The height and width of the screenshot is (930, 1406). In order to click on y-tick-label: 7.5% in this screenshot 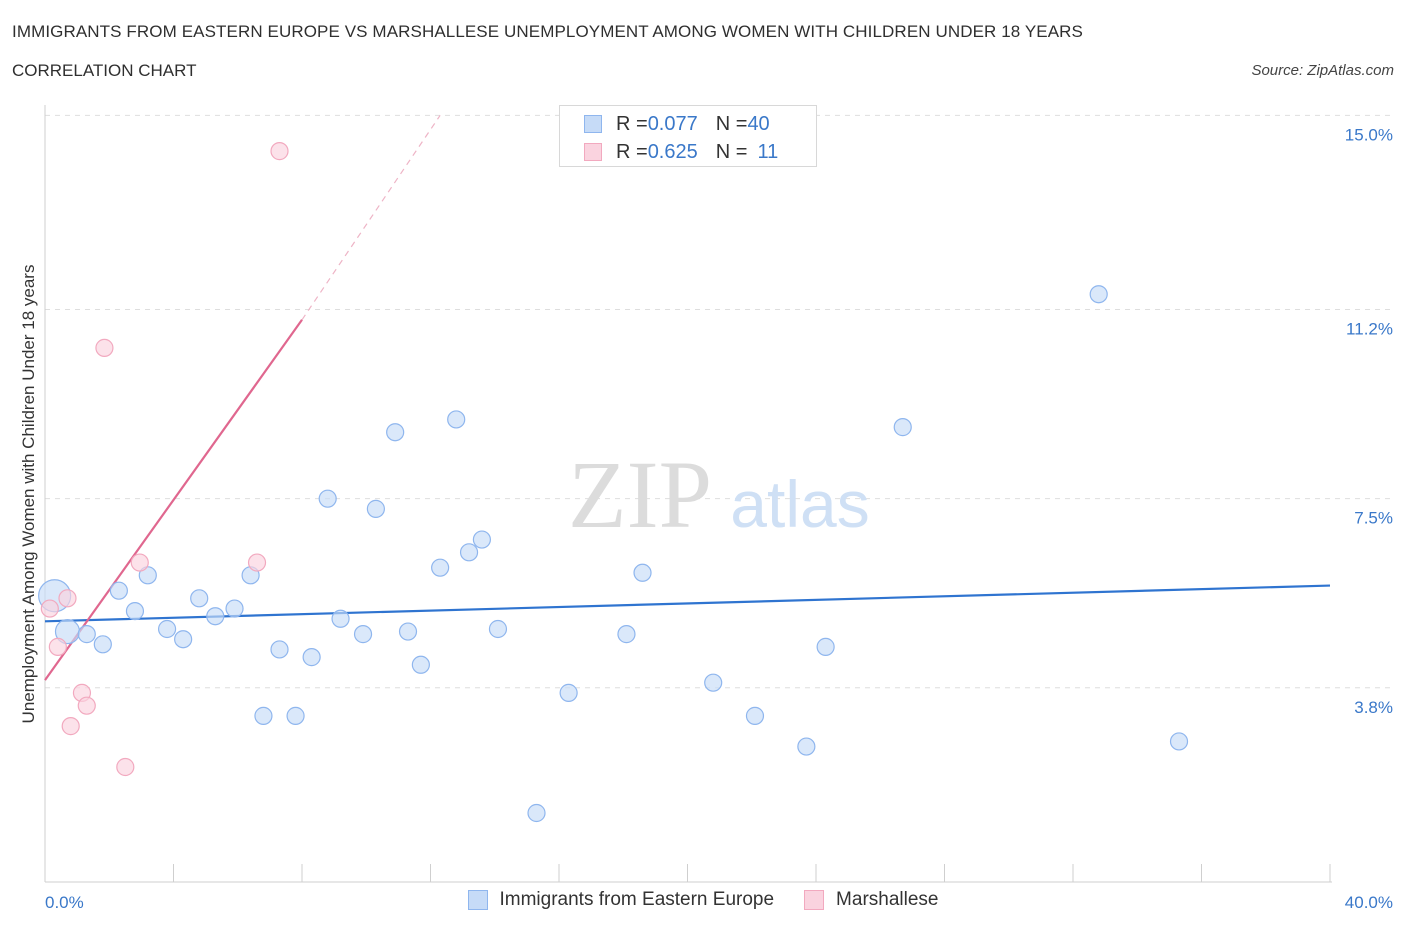, I will do `click(1373, 518)`.